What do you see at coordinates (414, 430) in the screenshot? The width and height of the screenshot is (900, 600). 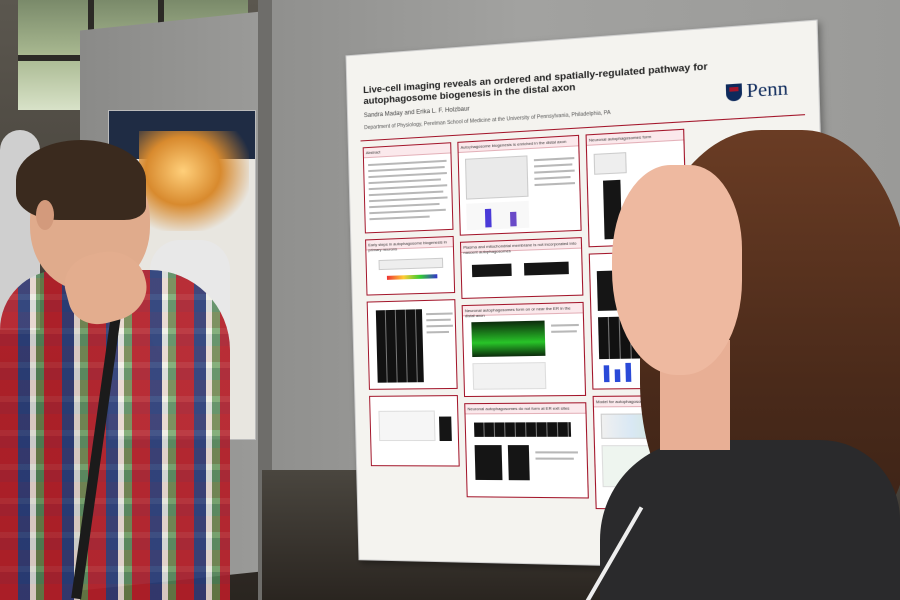 I see `panel-traces` at bounding box center [414, 430].